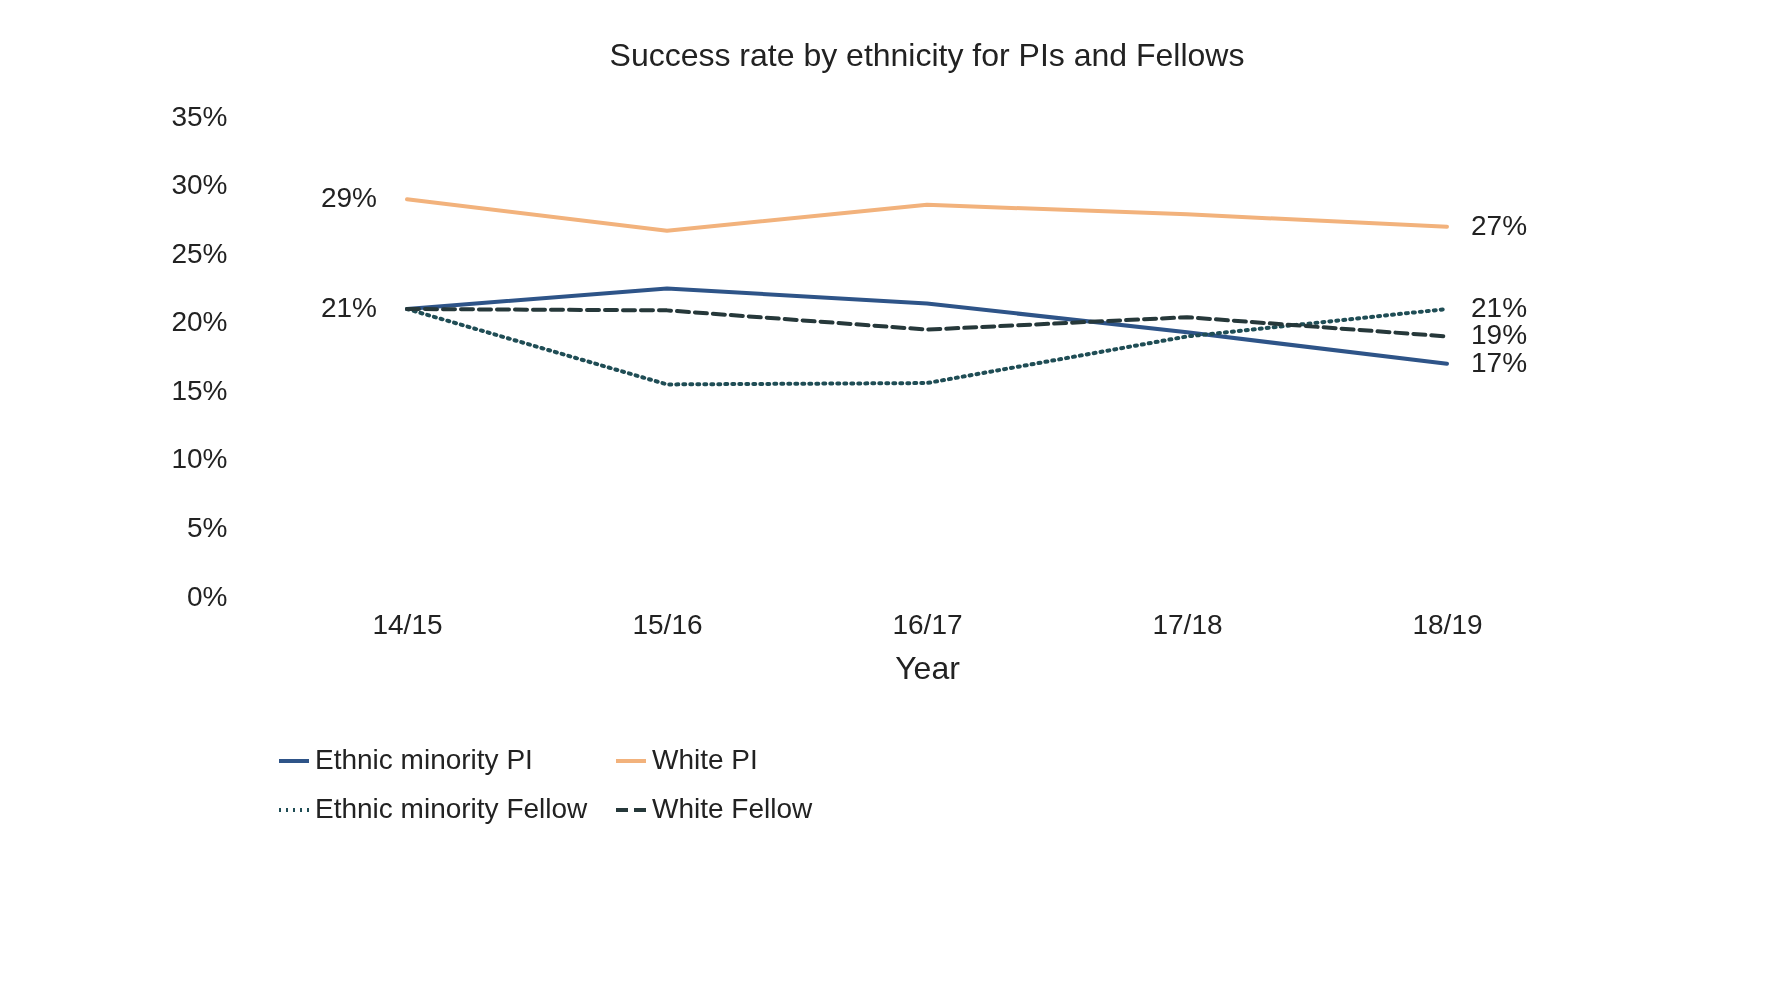 Image resolution: width=1789 pixels, height=993 pixels. What do you see at coordinates (348, 307) in the screenshot?
I see `data-label: 21%` at bounding box center [348, 307].